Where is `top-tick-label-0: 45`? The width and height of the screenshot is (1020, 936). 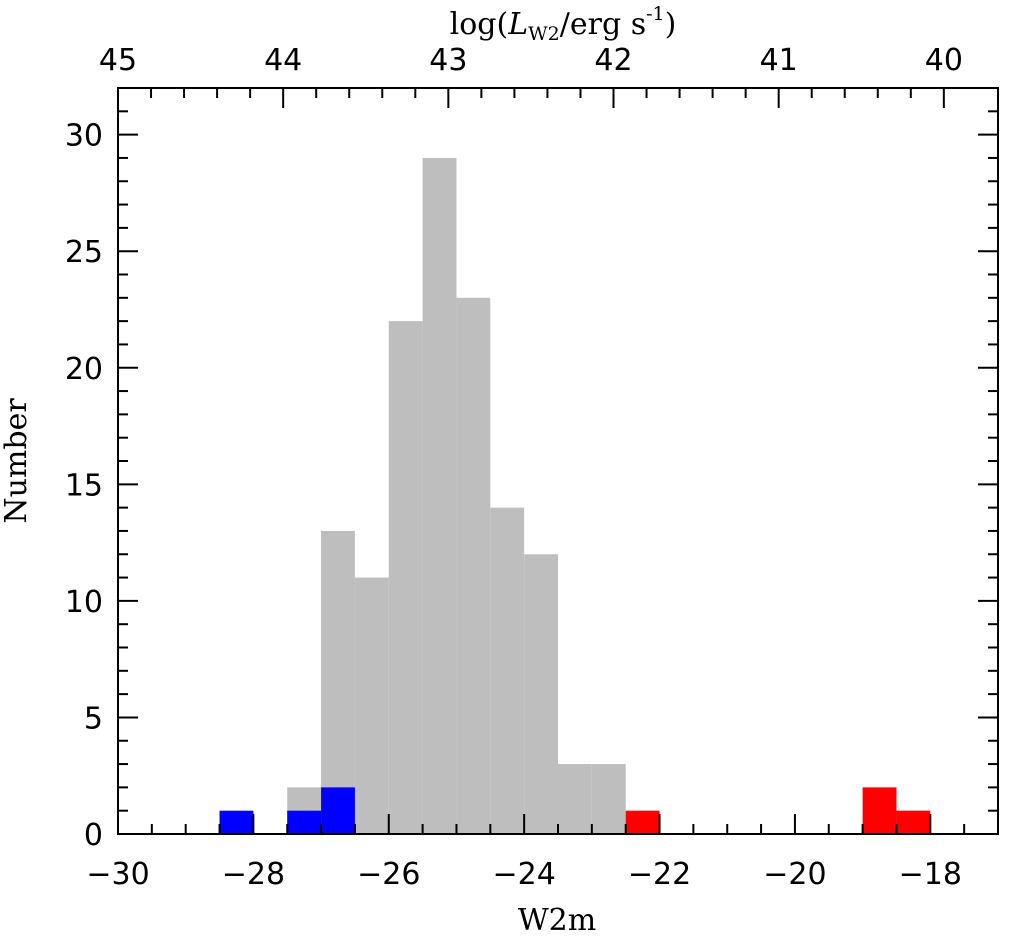 top-tick-label-0: 45 is located at coordinates (118, 60).